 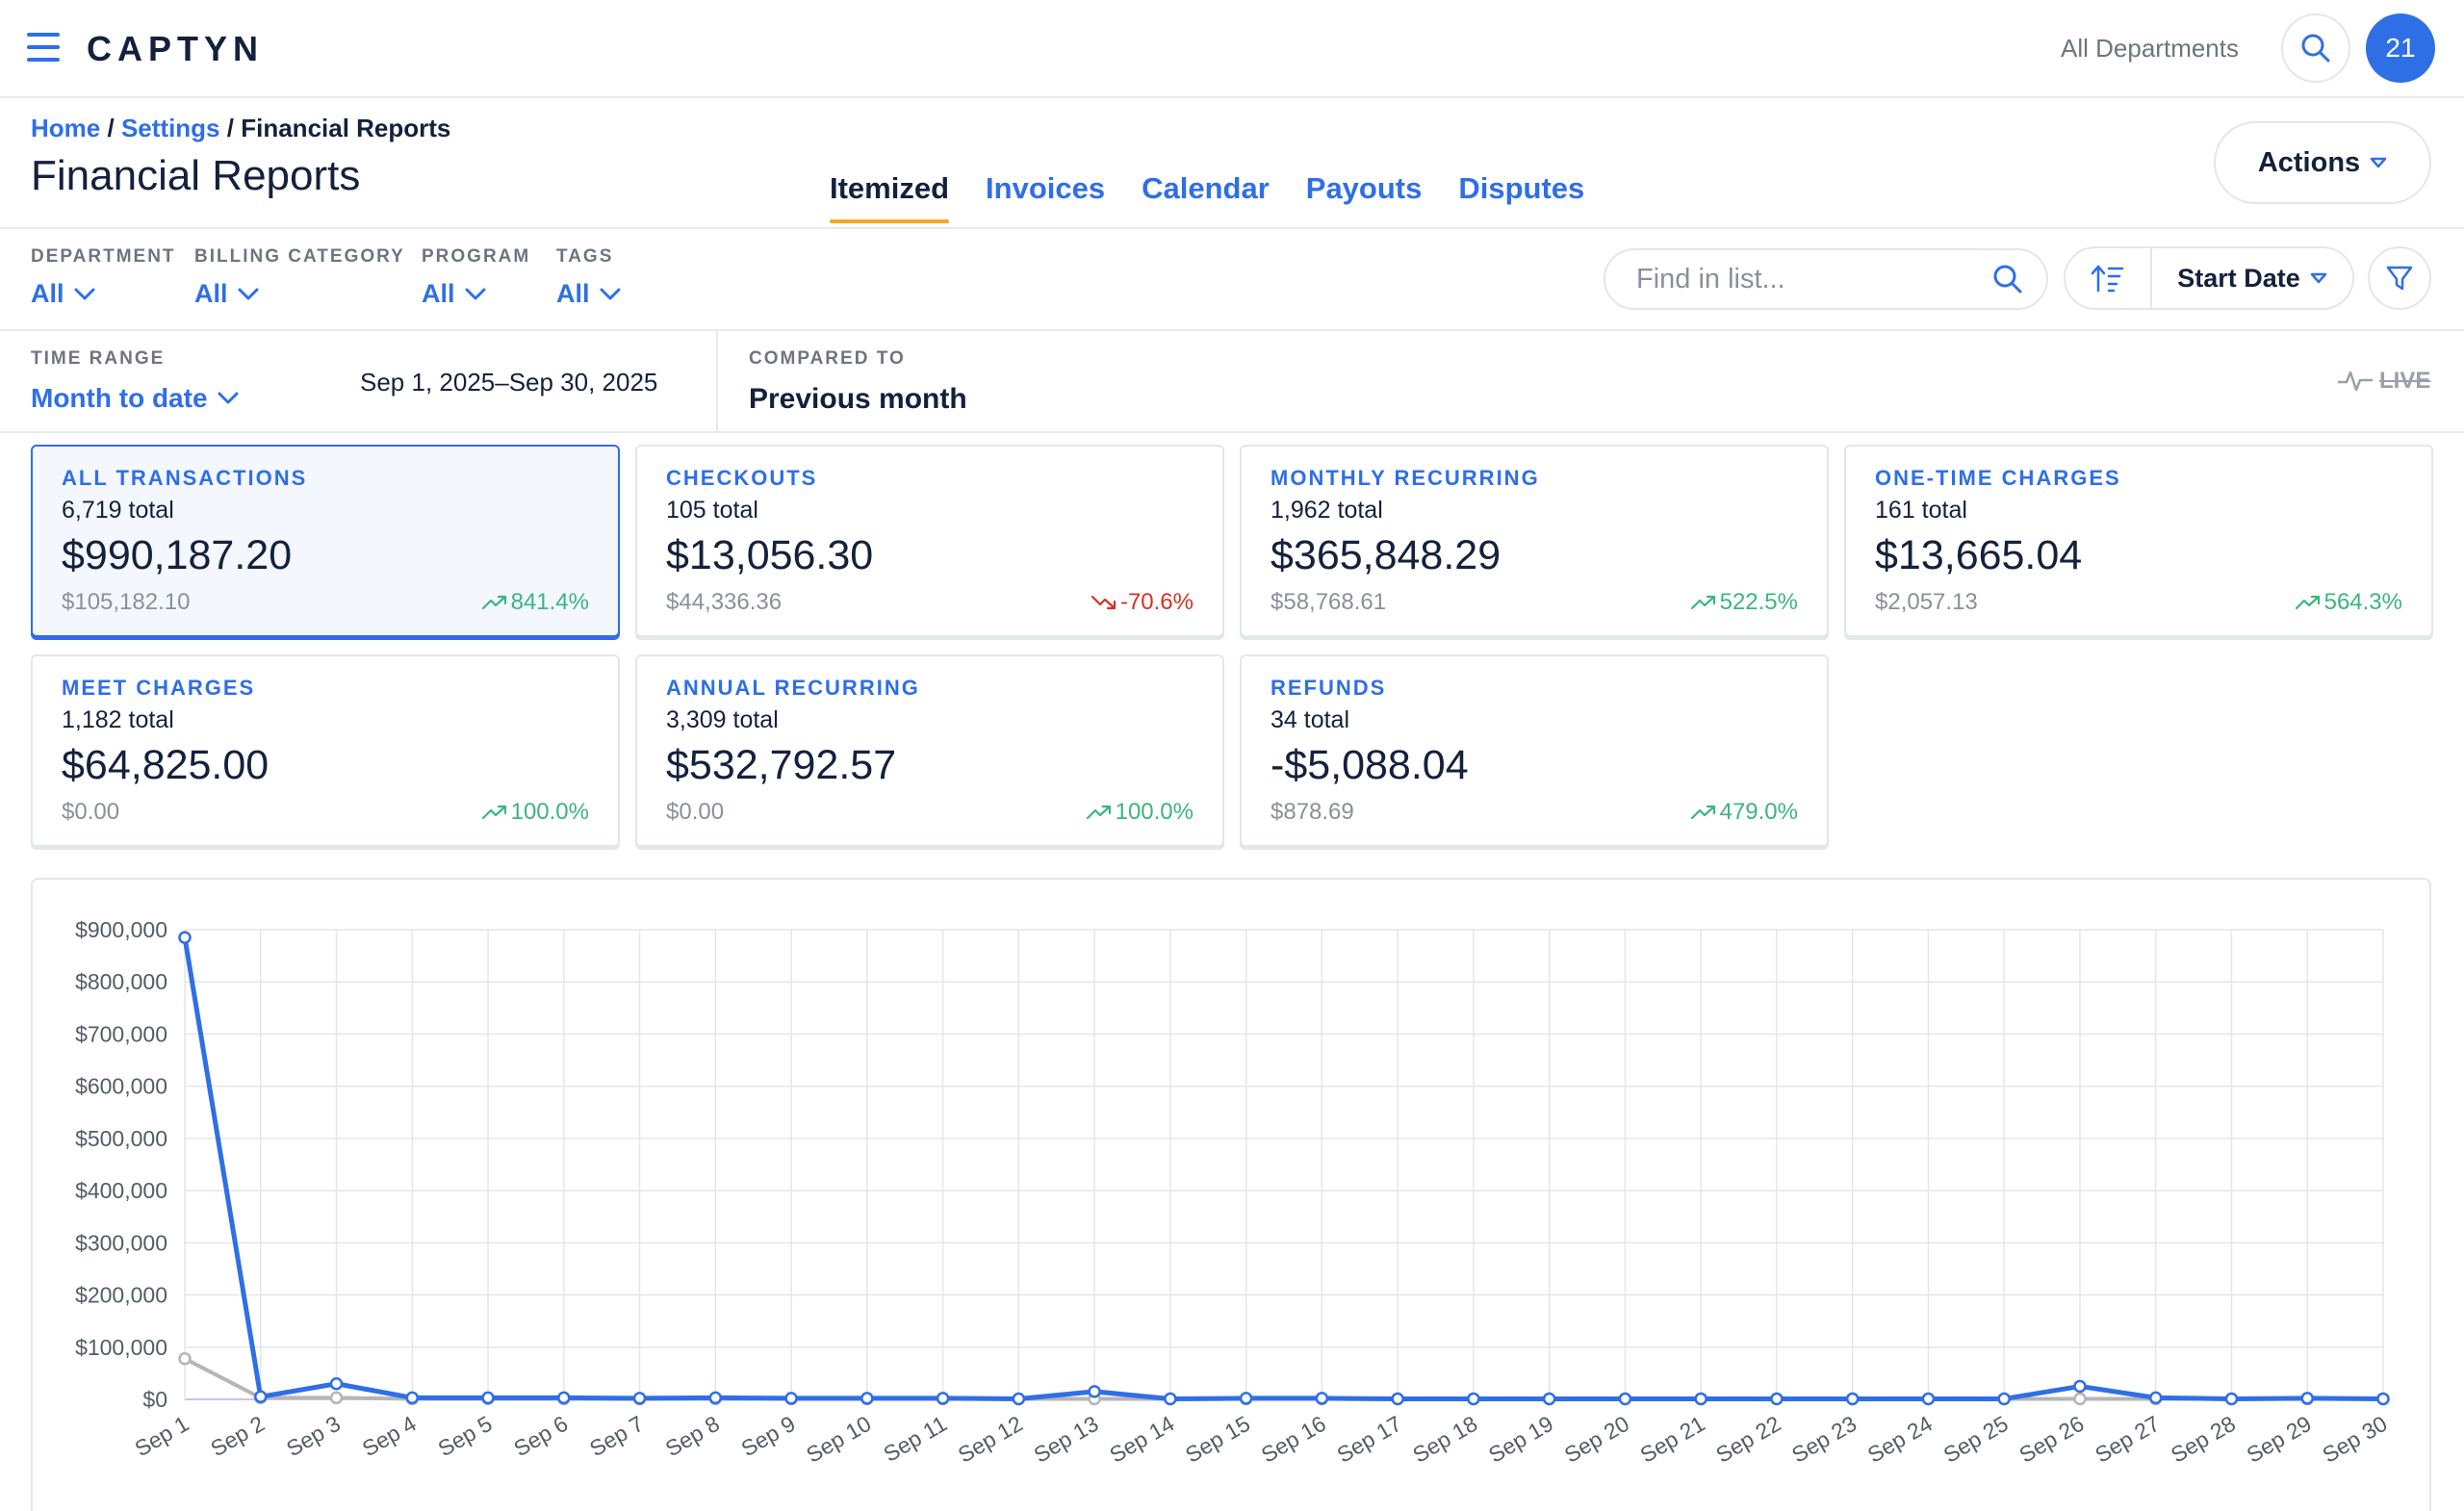 I want to click on live-toggle: LIVE, so click(x=2383, y=381).